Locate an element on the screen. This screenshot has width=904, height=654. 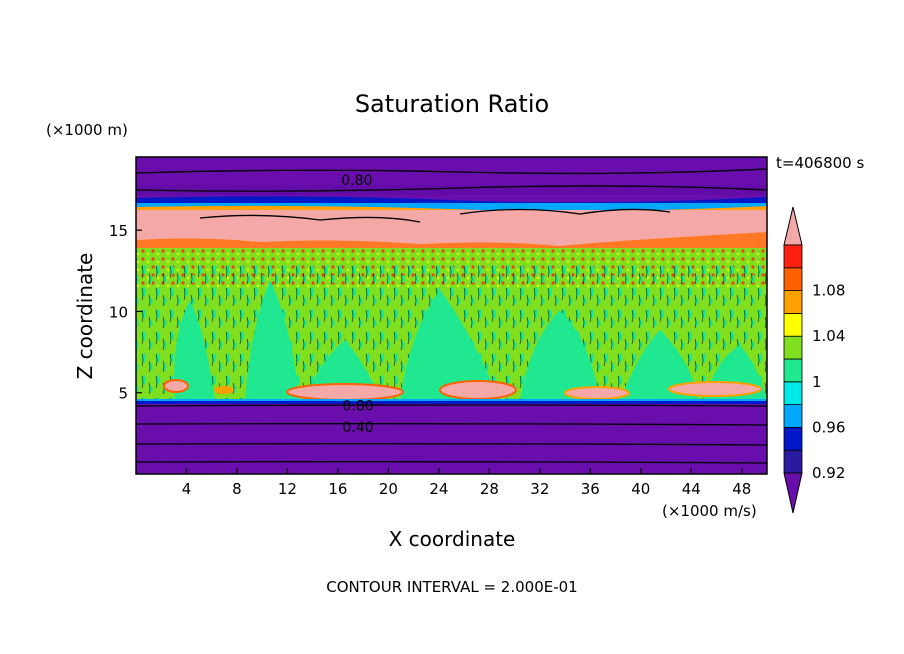
contour-interval-footer: CONTOUR INTERVAL = 2.000E-01 is located at coordinates (451, 587).